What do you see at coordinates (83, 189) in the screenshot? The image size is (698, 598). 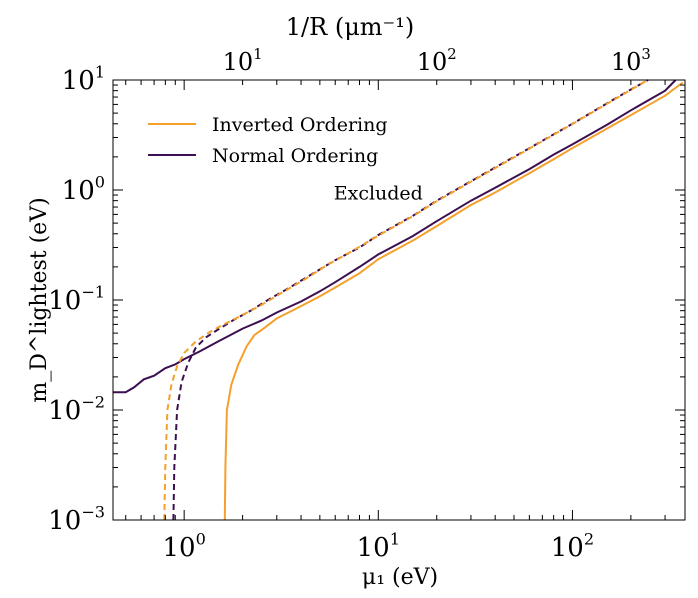 I see `y-tick-label-3: 10⁰` at bounding box center [83, 189].